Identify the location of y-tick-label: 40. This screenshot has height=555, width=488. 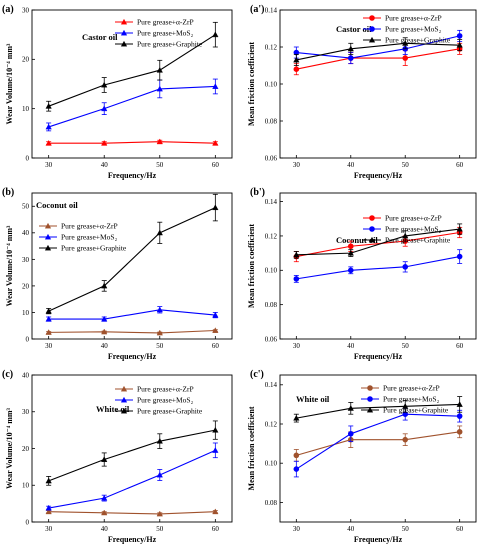
(26, 233).